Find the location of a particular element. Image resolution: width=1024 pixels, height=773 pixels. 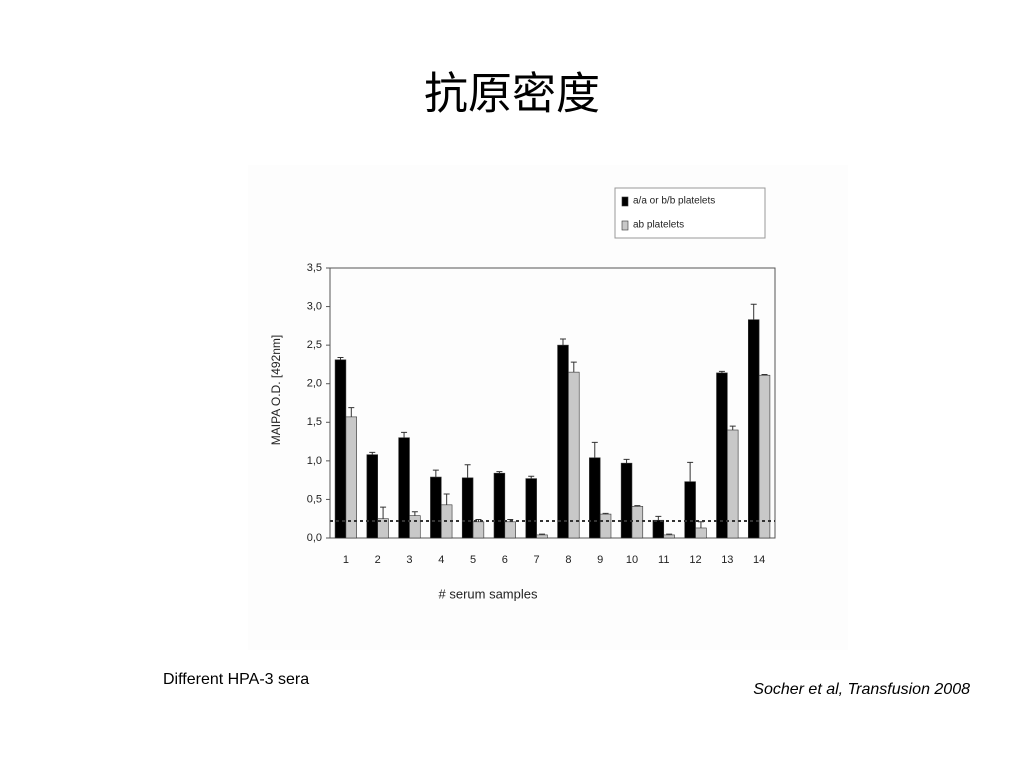

legend-label: a/a or b/b platelets is located at coordinates (674, 201).